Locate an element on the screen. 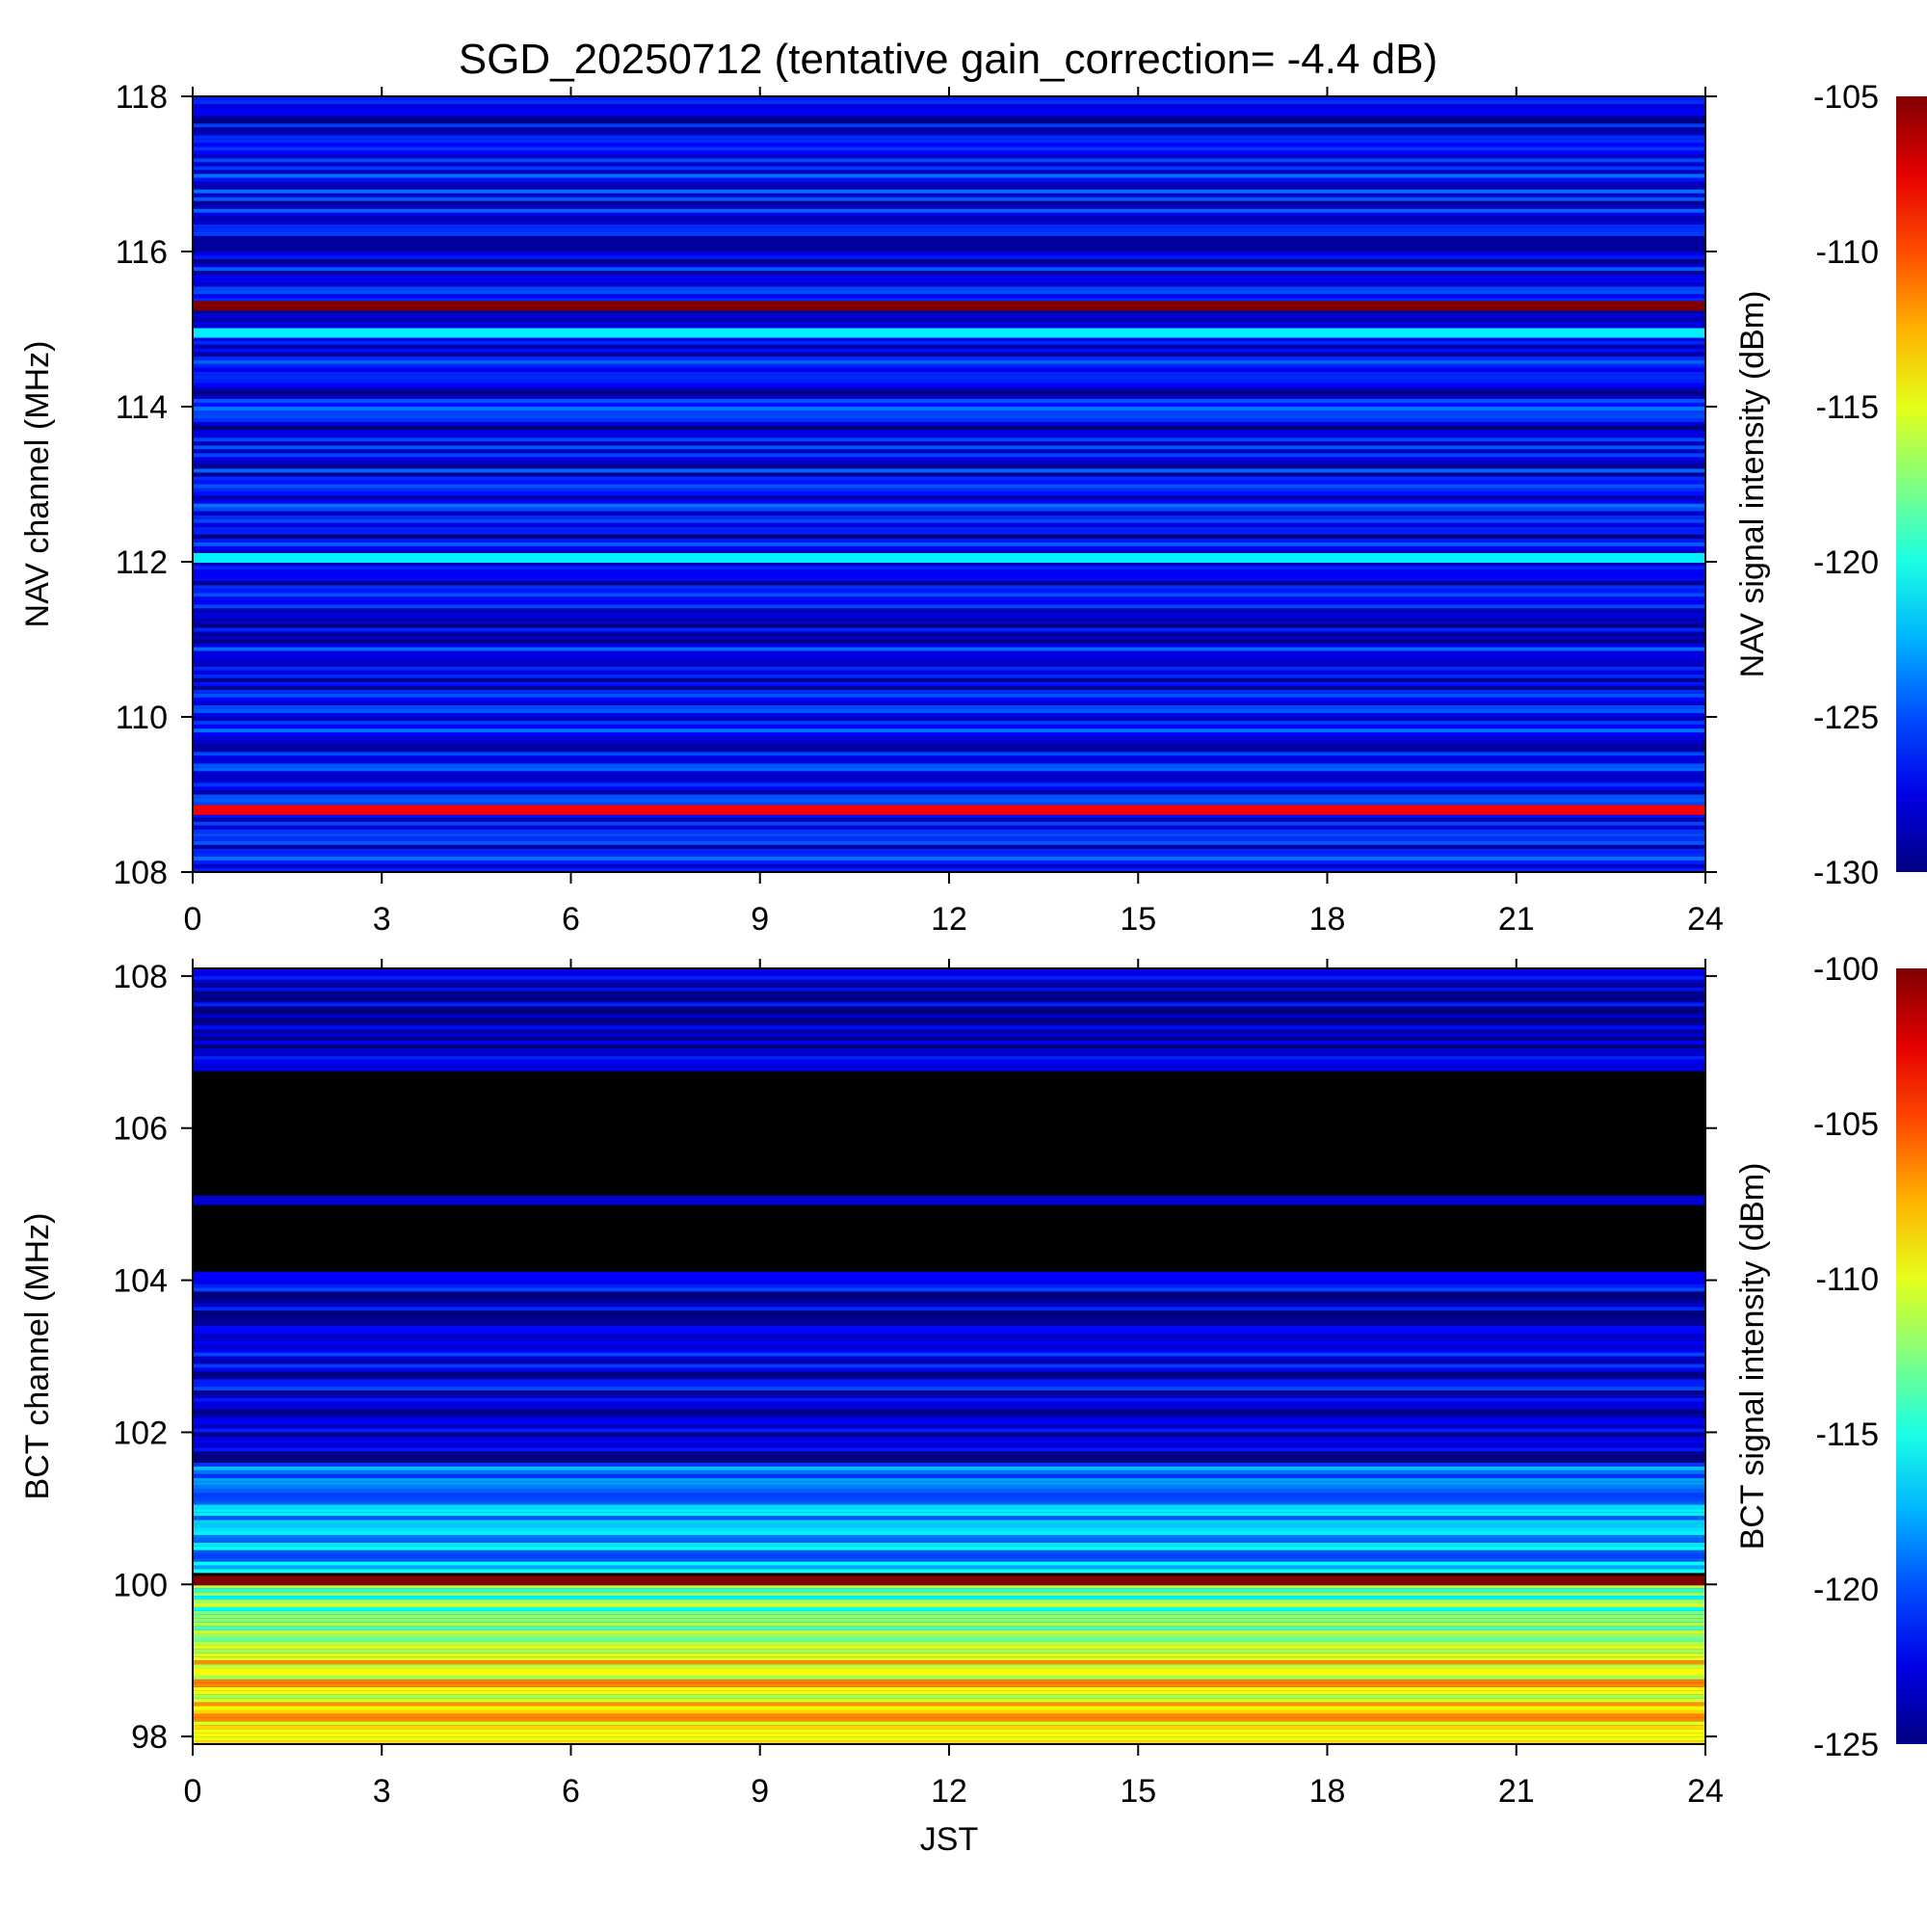 The width and height of the screenshot is (1927, 1932). x-tick-label: 18 is located at coordinates (1327, 919).